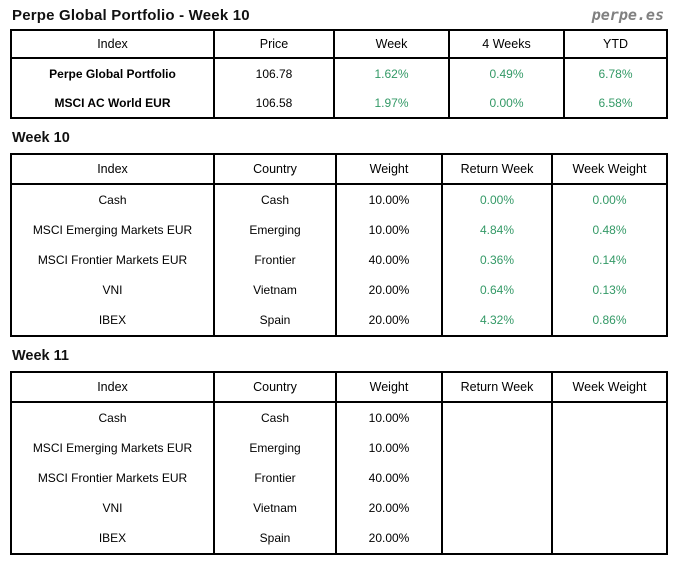 This screenshot has width=674, height=566. Describe the element at coordinates (609, 290) in the screenshot. I see `week-weight-cell: 0.13%` at that location.